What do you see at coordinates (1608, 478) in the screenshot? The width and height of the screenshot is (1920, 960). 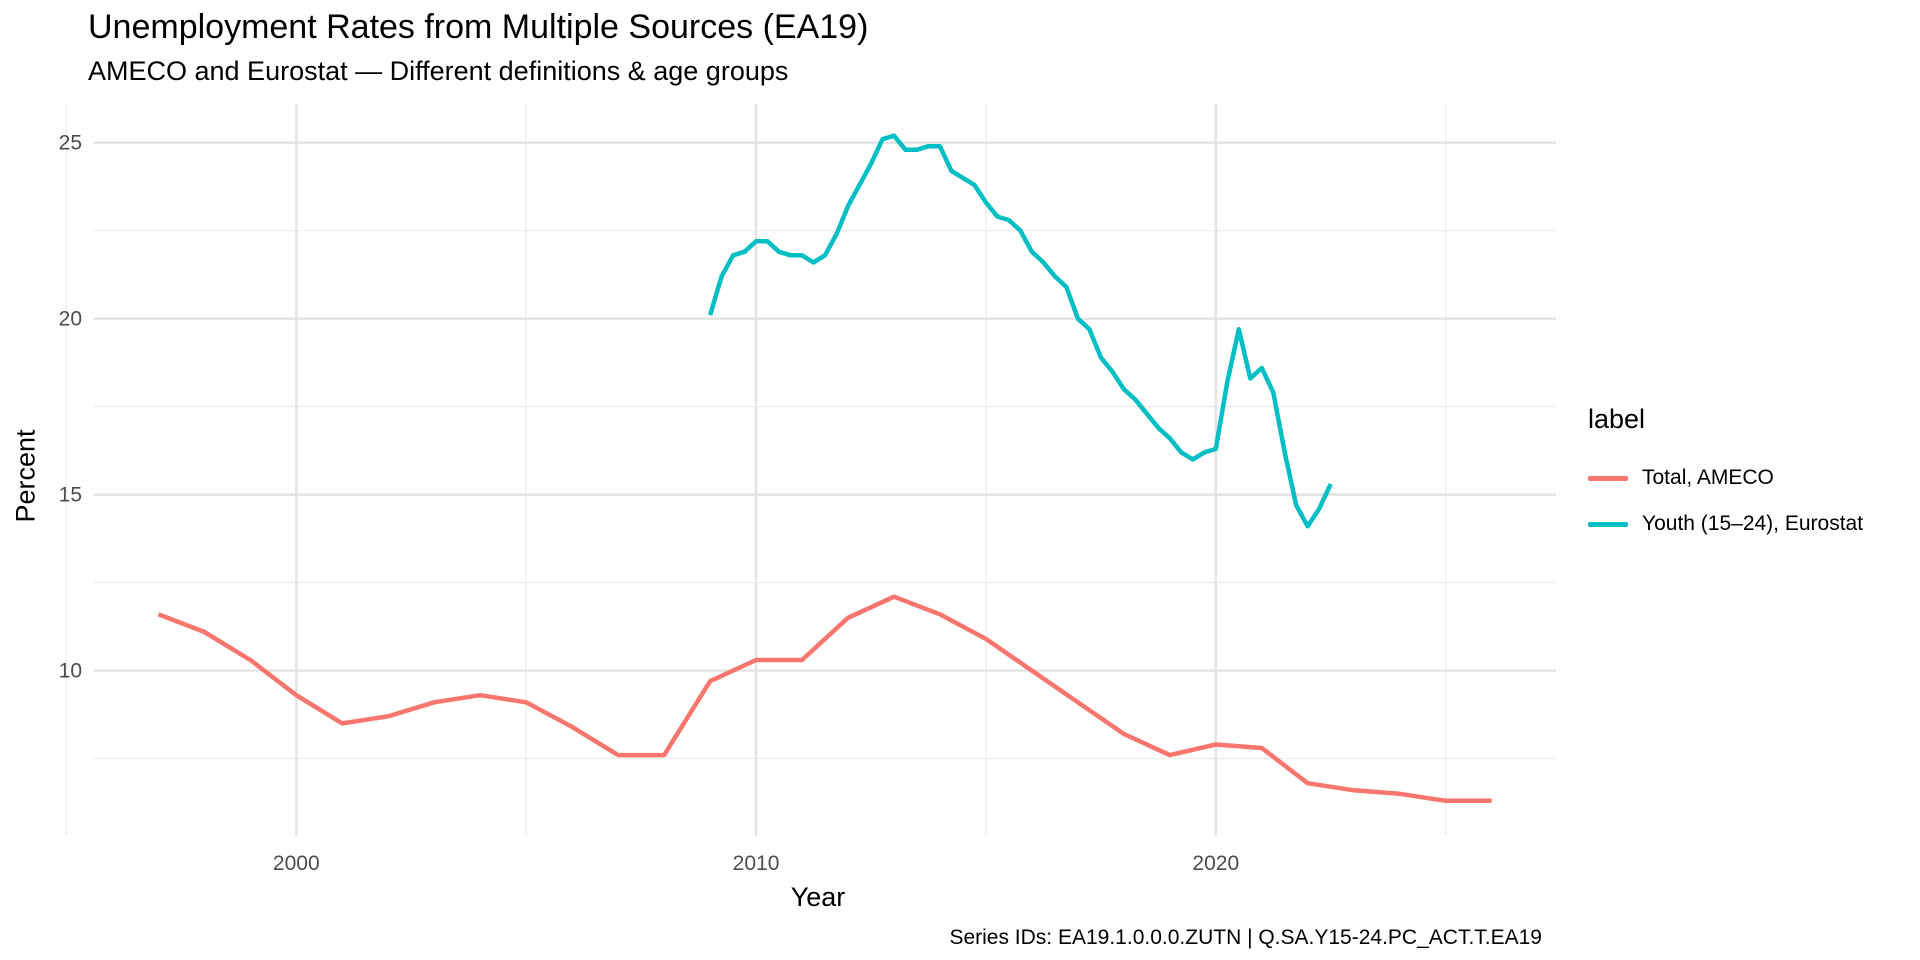 I see `legend-key-total-ameco` at bounding box center [1608, 478].